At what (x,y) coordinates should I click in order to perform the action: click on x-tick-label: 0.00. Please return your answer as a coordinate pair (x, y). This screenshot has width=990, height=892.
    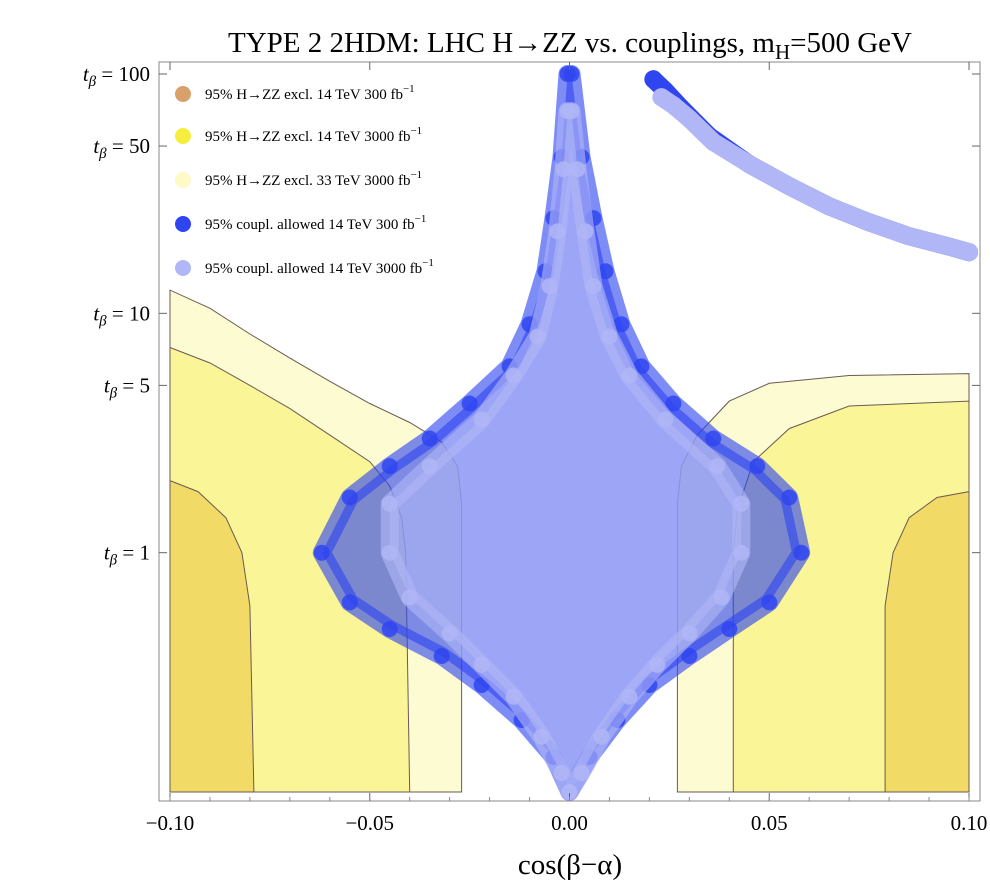
    Looking at the image, I should click on (569, 823).